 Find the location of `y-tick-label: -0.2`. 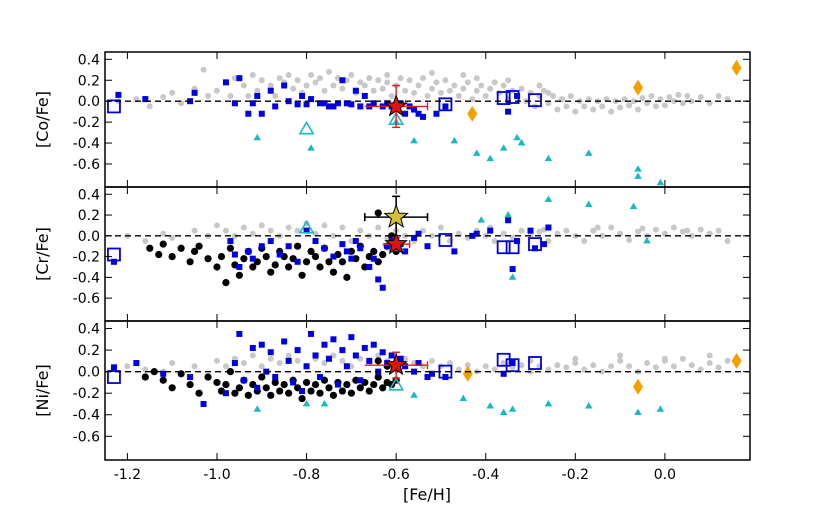

y-tick-label: -0.2 is located at coordinates (86, 123).